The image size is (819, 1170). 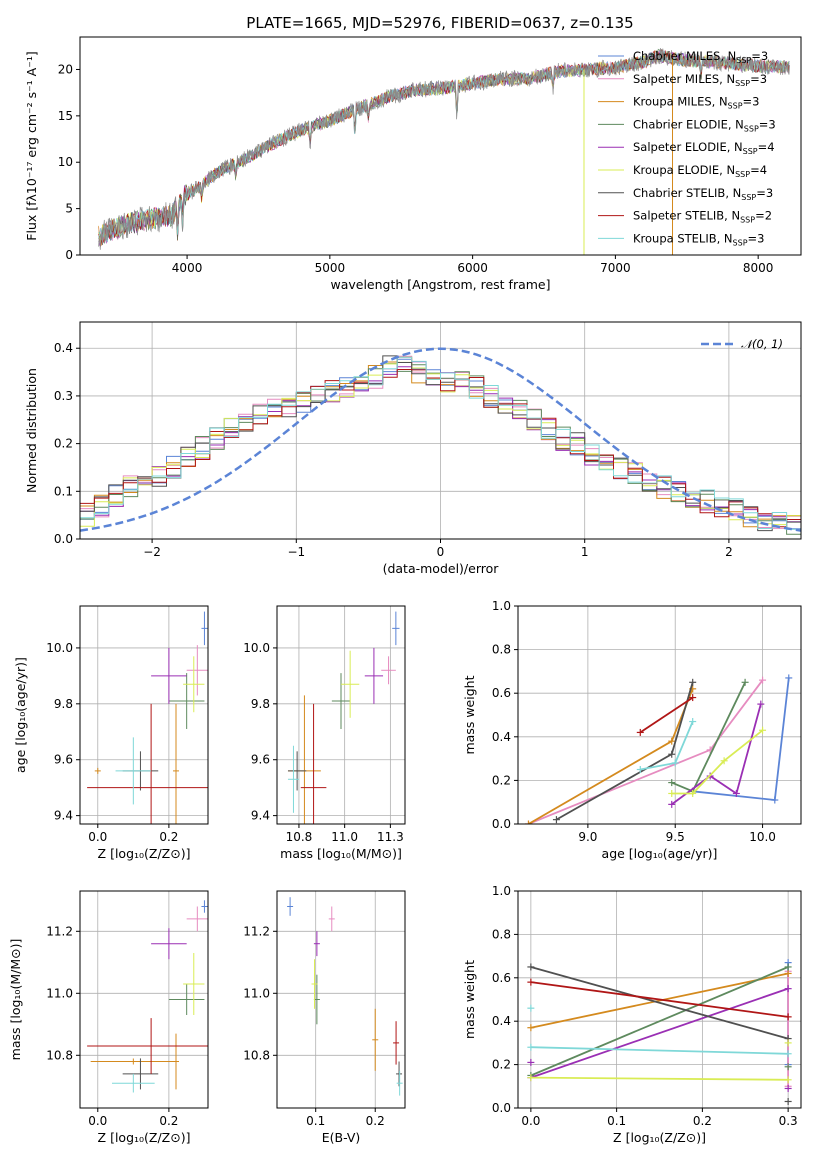 I want to click on series-line-chabrier-stelib, so click(x=659, y=1003).